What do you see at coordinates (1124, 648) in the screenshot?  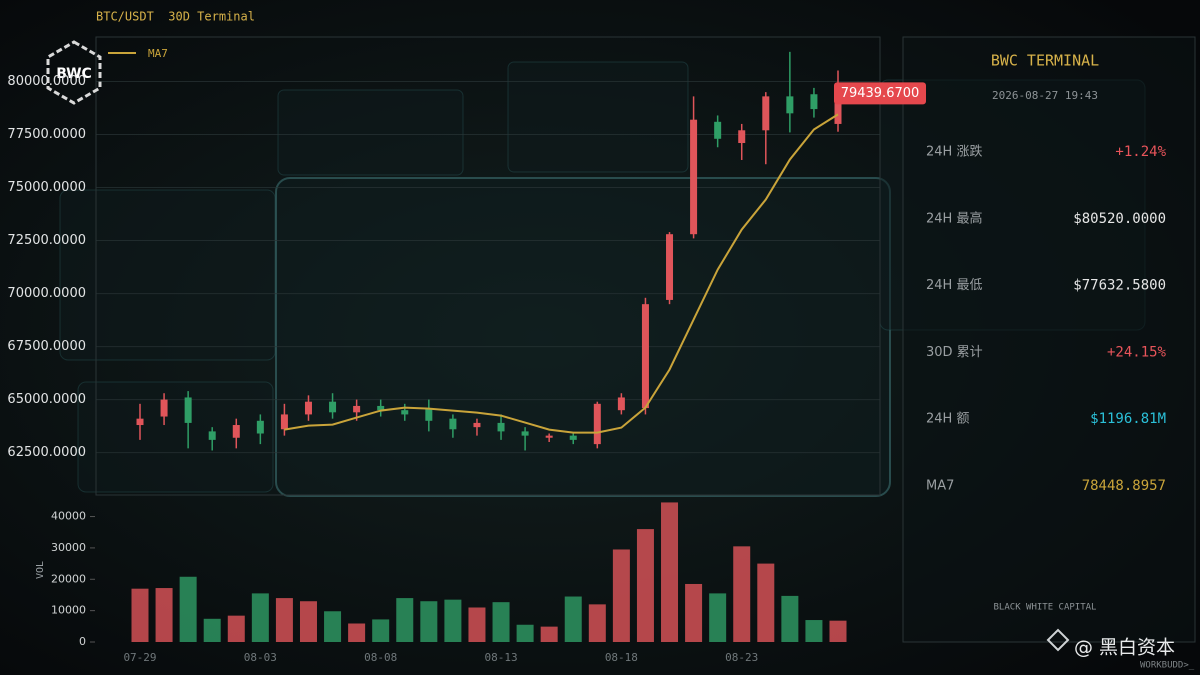 I see `watermark-text: @ 黑白资本` at bounding box center [1124, 648].